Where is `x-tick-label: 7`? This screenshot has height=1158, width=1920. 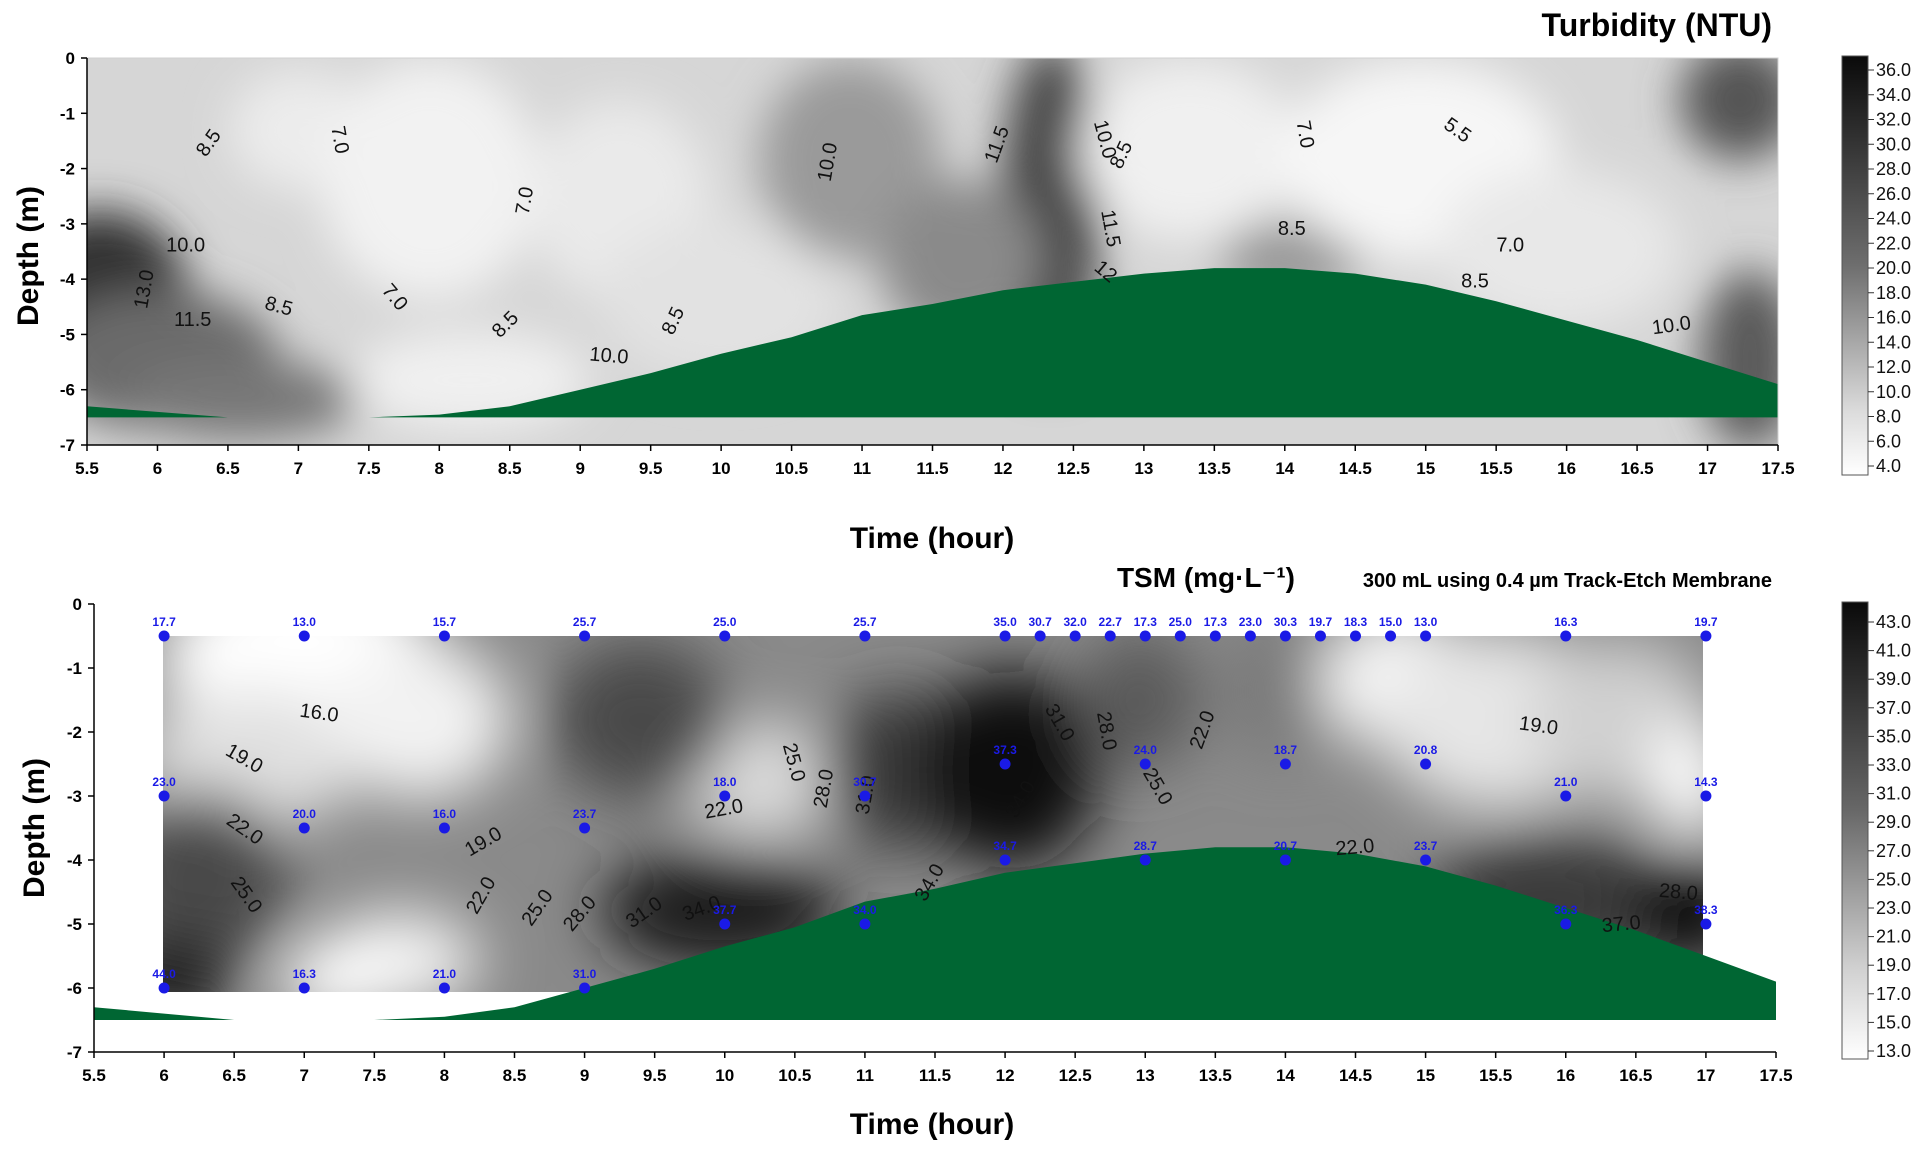
x-tick-label: 7 is located at coordinates (298, 468).